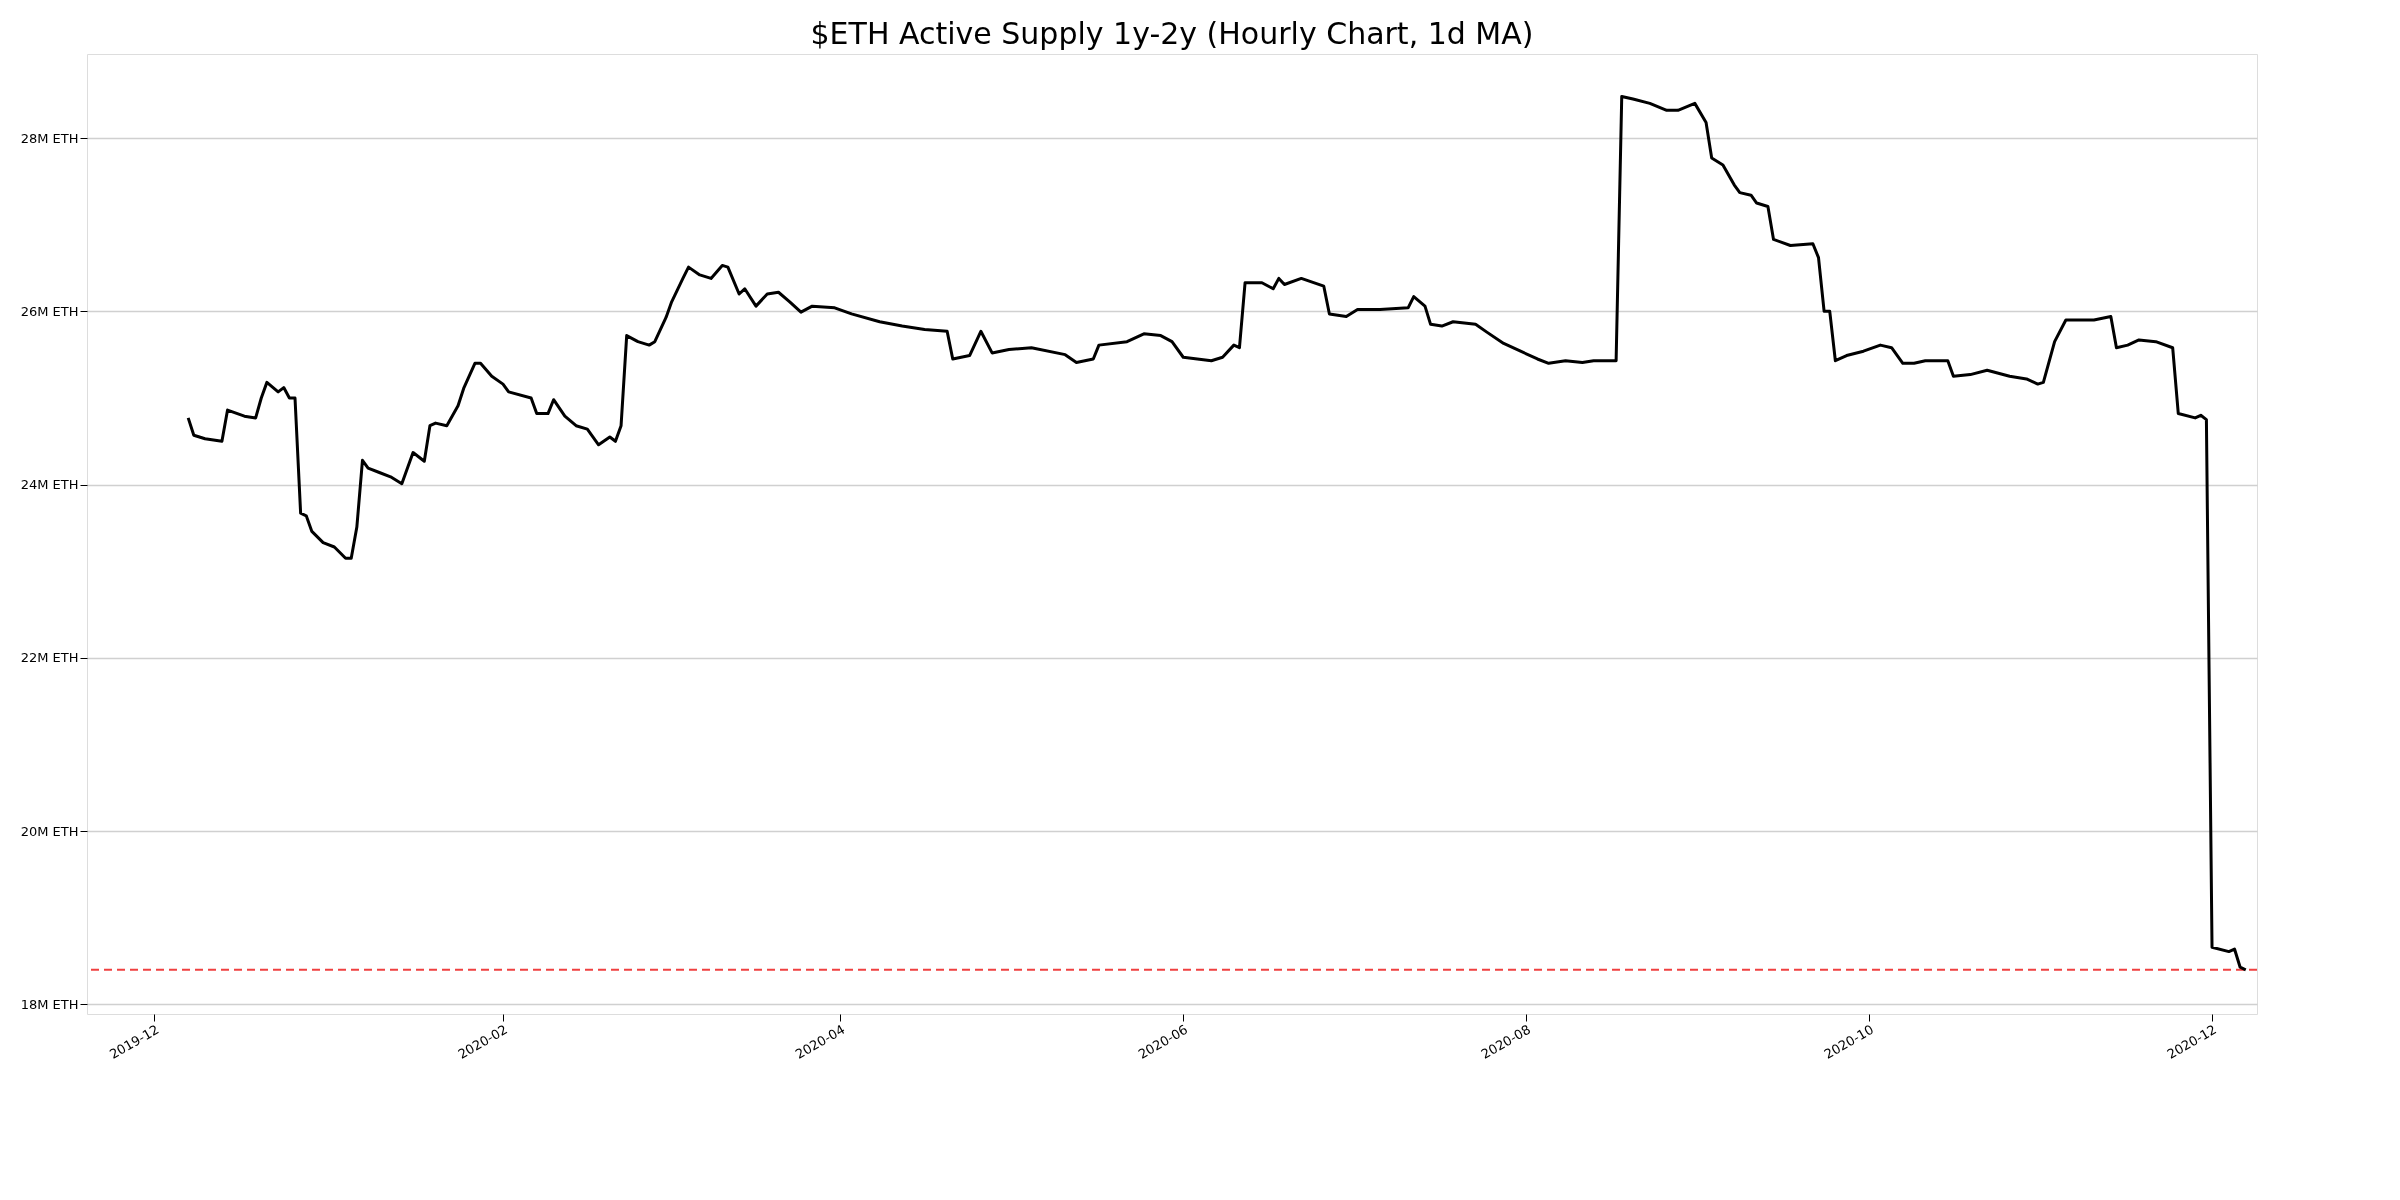 The image size is (2400, 1200). What do you see at coordinates (1172, 33) in the screenshot?
I see `chart-title: $ETH Active Supply 1y-2y (Hourly Chart, 1d MA)` at bounding box center [1172, 33].